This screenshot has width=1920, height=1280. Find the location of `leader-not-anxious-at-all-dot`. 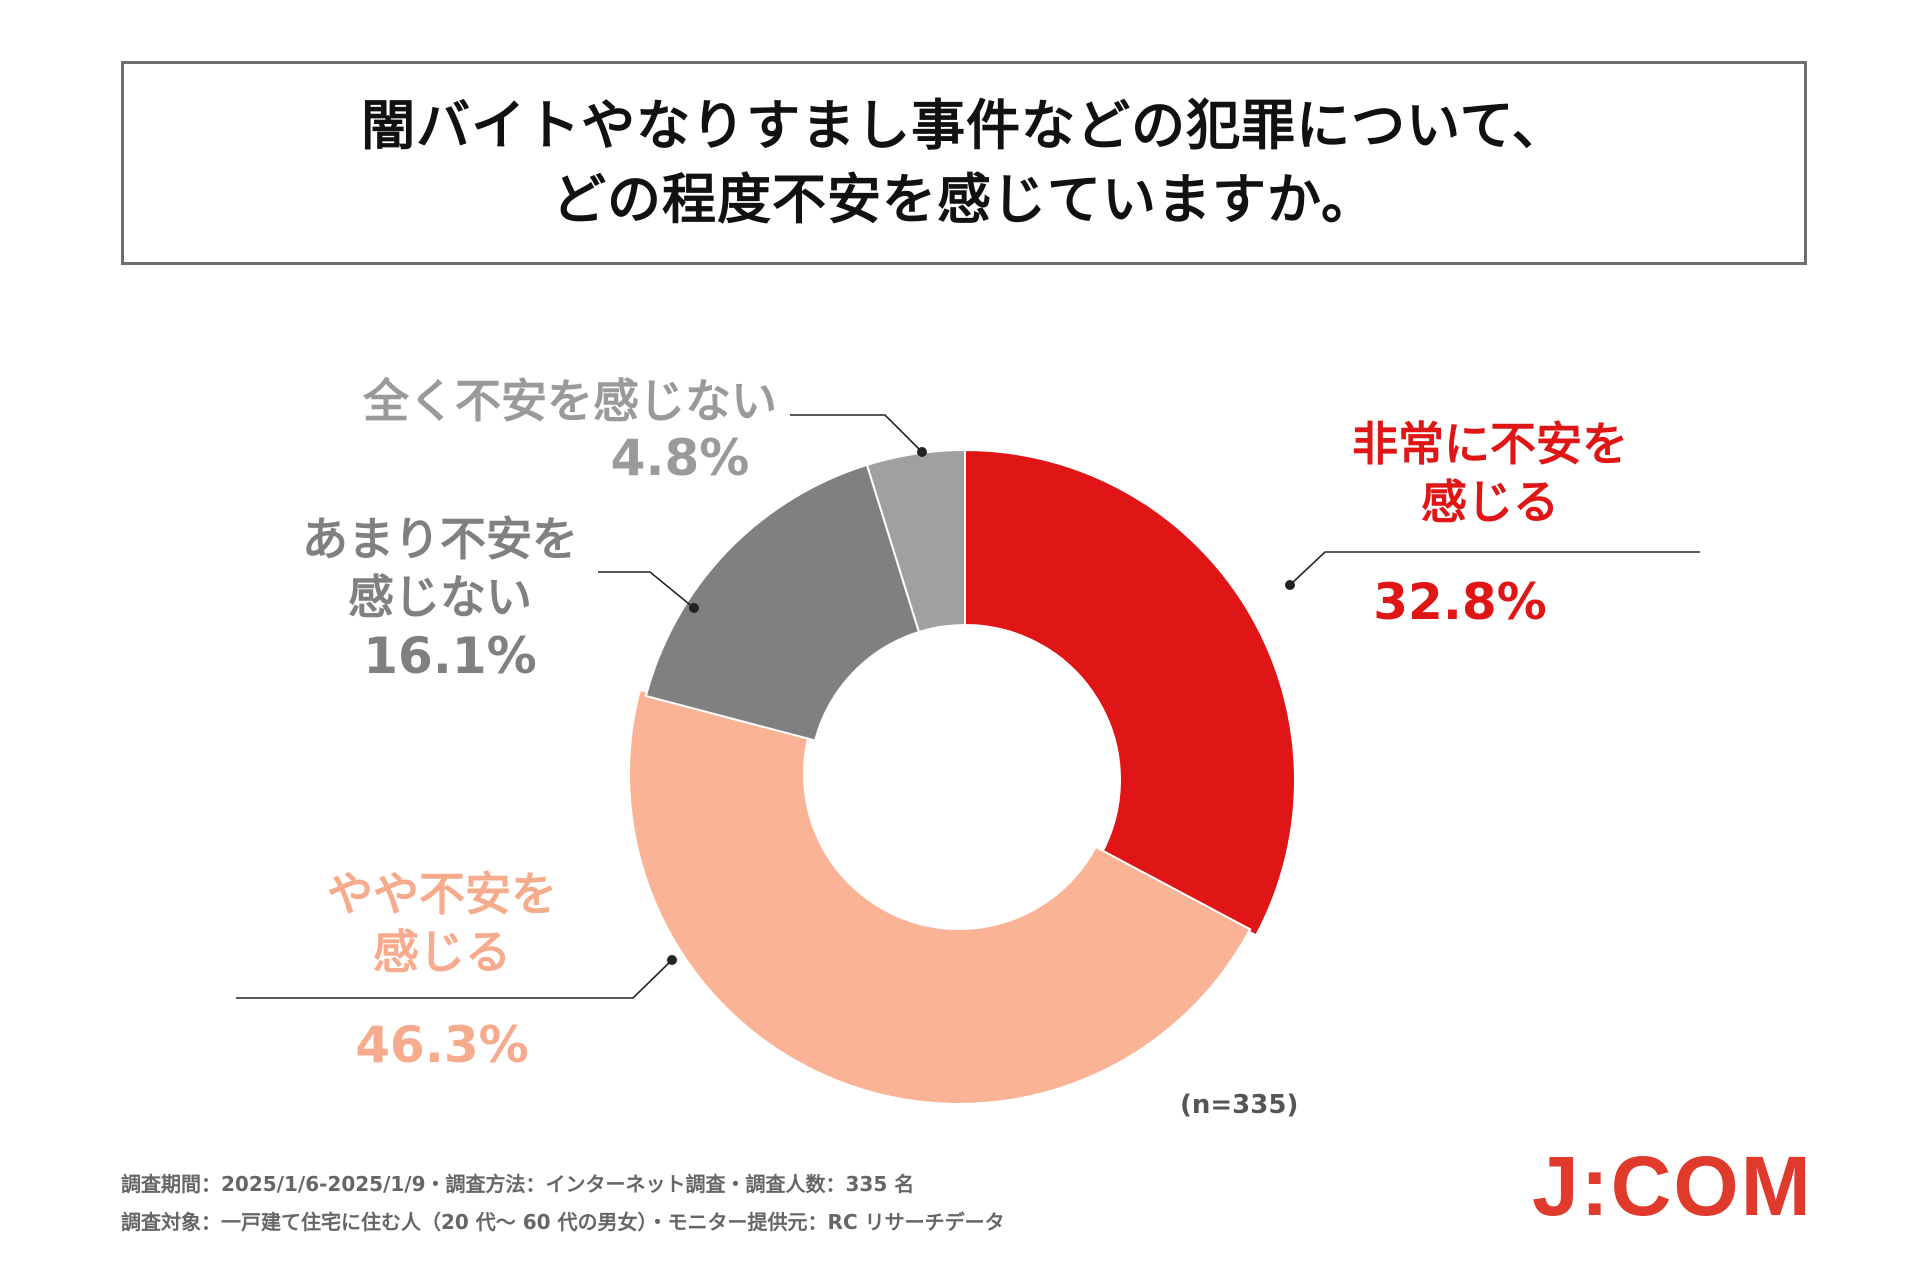

leader-not-anxious-at-all-dot is located at coordinates (922, 452).